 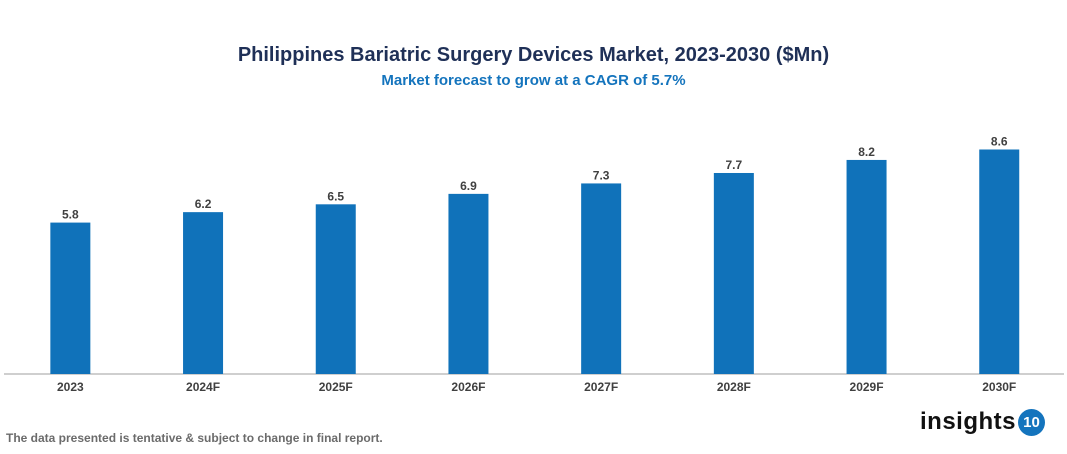 I want to click on logo-text: insights, so click(x=968, y=421).